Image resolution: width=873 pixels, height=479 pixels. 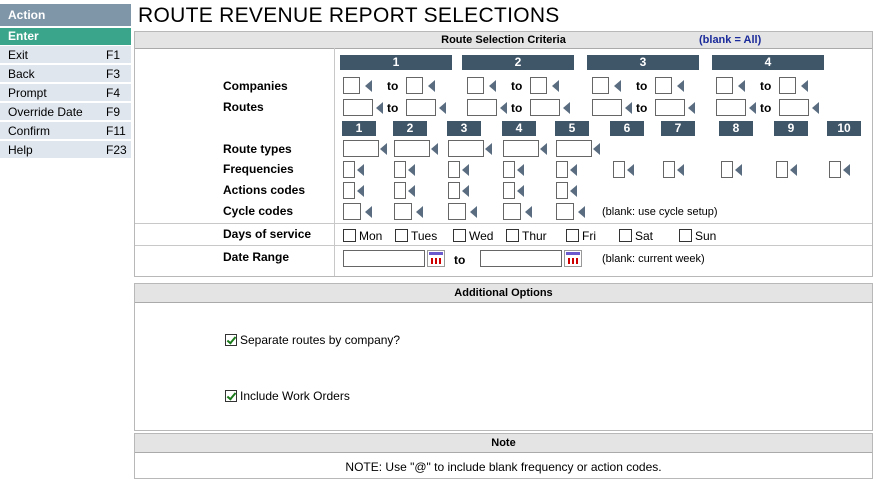 I want to click on sidebar-item-confirm: Confirm F11, so click(x=65, y=131).